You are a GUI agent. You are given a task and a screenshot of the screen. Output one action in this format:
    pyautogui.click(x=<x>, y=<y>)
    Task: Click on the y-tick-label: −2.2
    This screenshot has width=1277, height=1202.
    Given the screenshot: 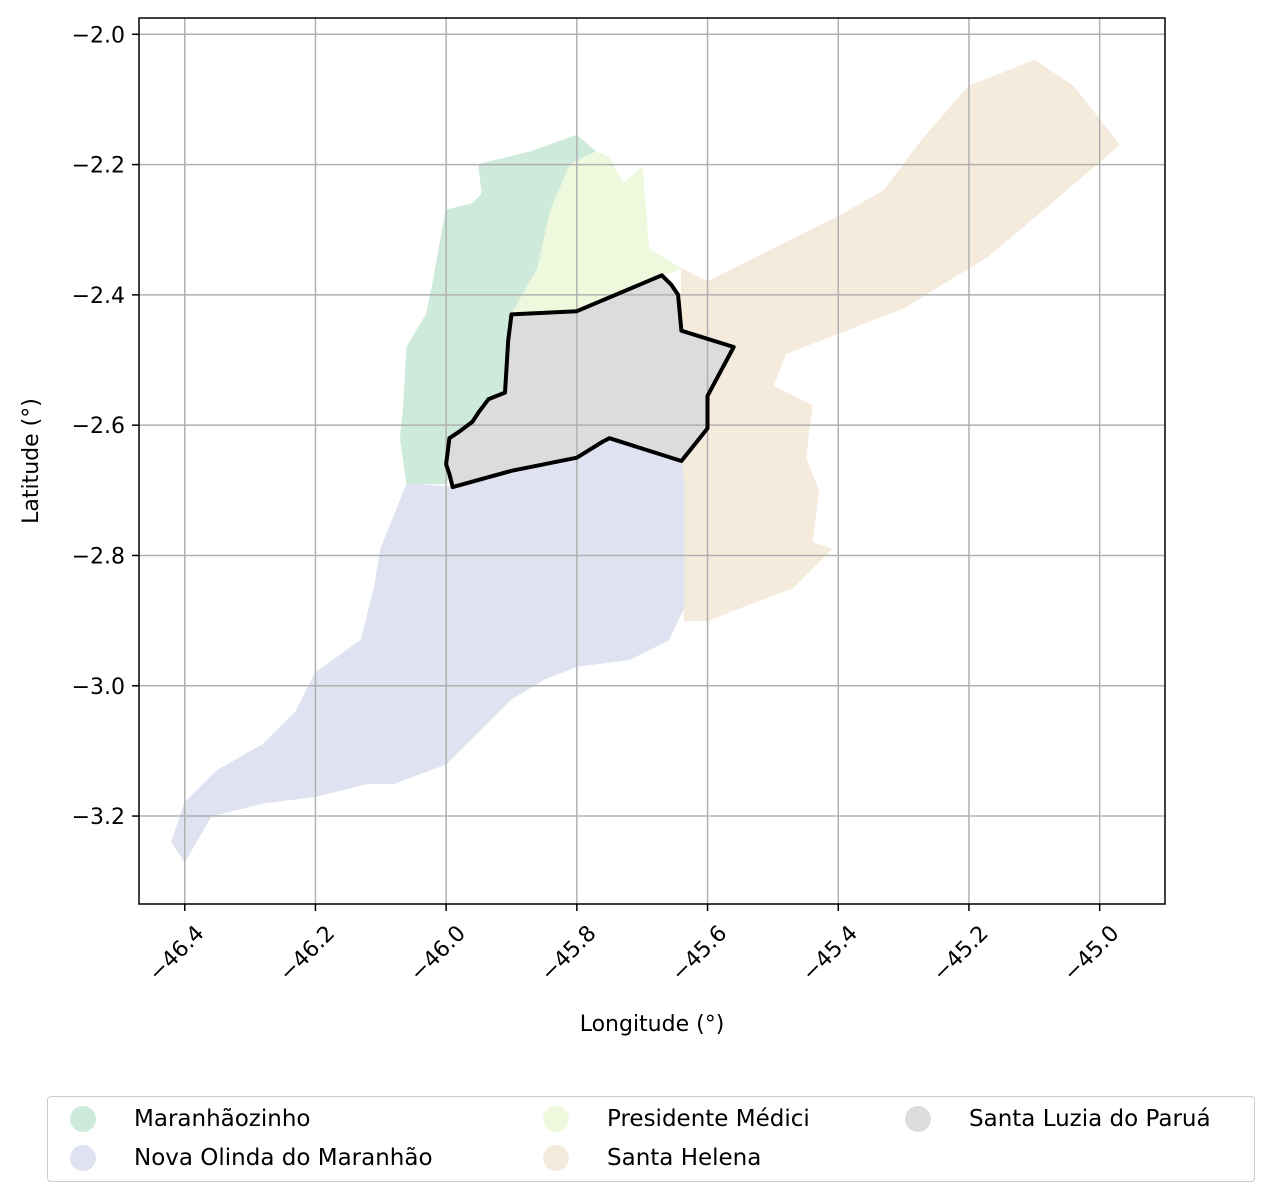 What is the action you would take?
    pyautogui.click(x=98, y=166)
    